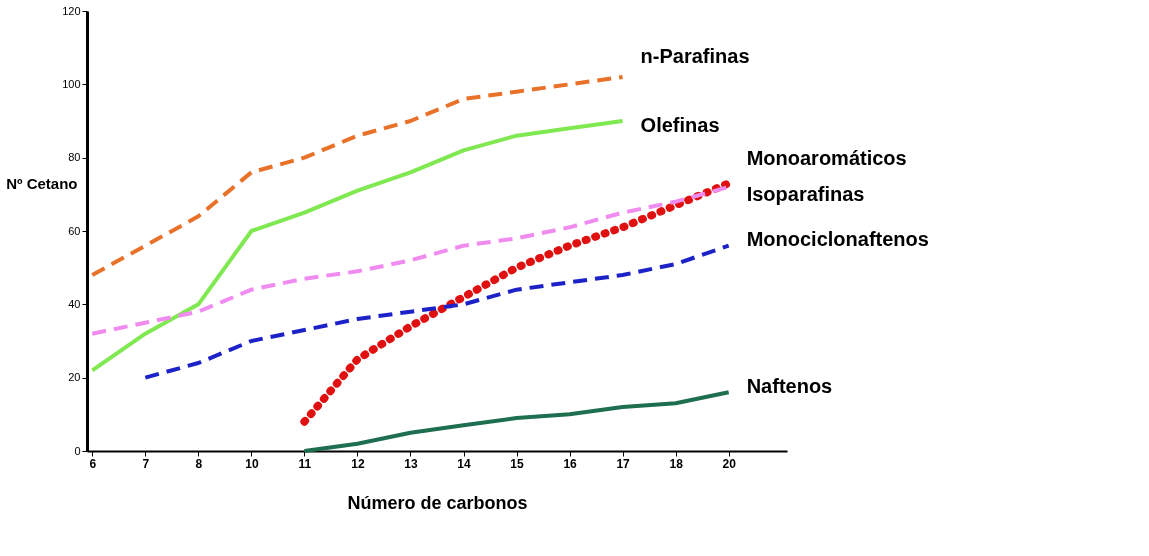  I want to click on x-tick-label: 18, so click(676, 463).